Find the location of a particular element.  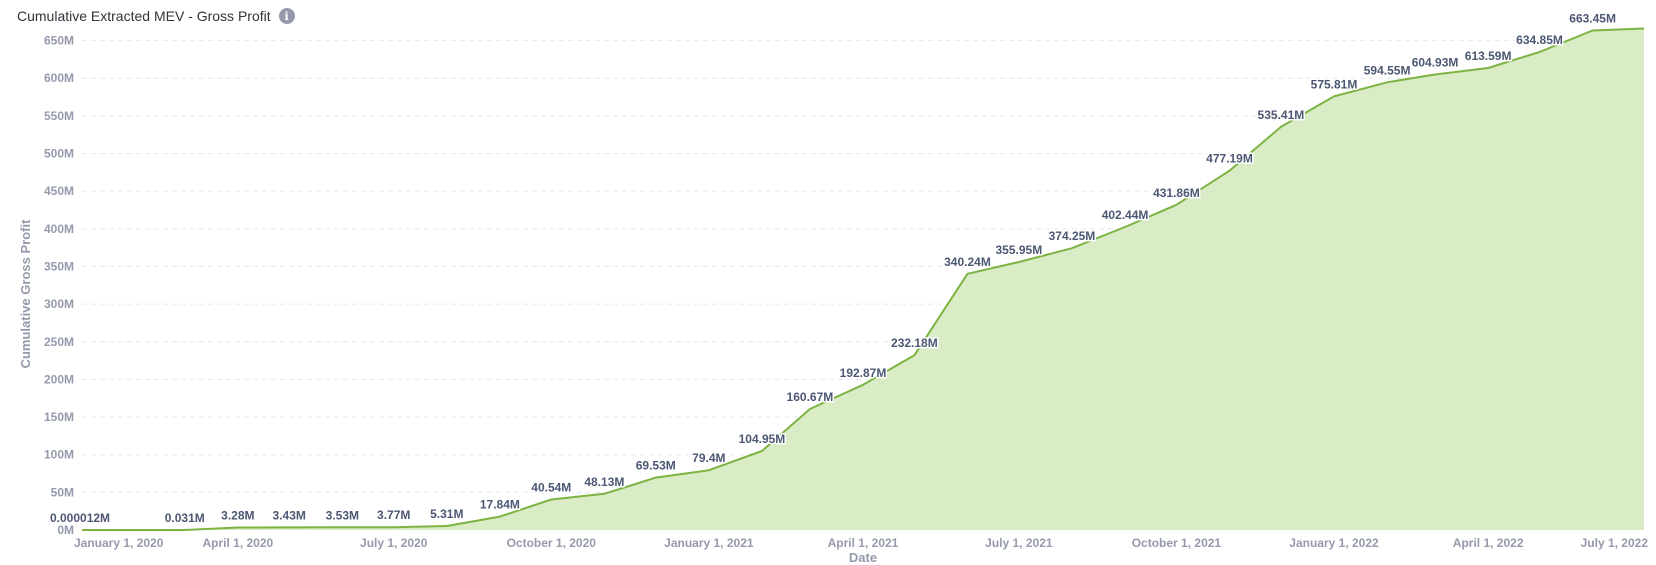

data-label: 634.85M is located at coordinates (1539, 40).